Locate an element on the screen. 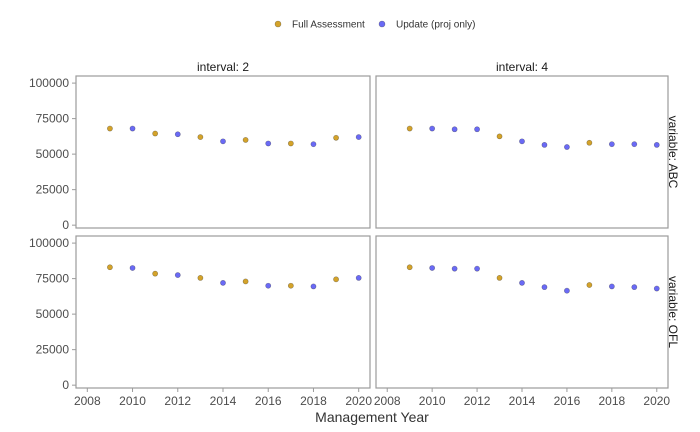 This screenshot has height=432, width=700. row-strip-label: variable: ABC is located at coordinates (673, 152).